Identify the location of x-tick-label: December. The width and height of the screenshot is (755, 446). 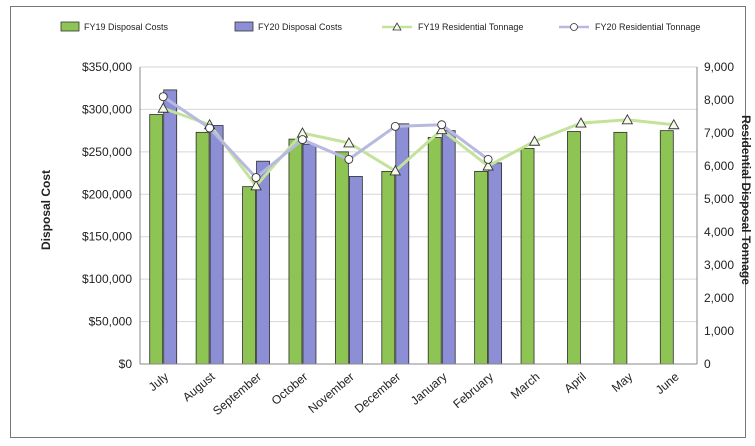
(377, 393).